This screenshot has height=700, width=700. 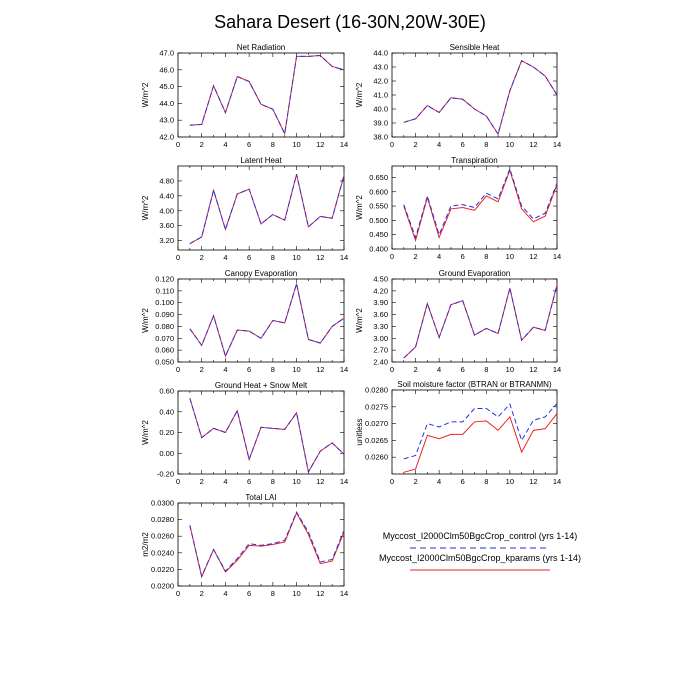 What do you see at coordinates (164, 326) in the screenshot?
I see `y-tick-label: 0.080` at bounding box center [164, 326].